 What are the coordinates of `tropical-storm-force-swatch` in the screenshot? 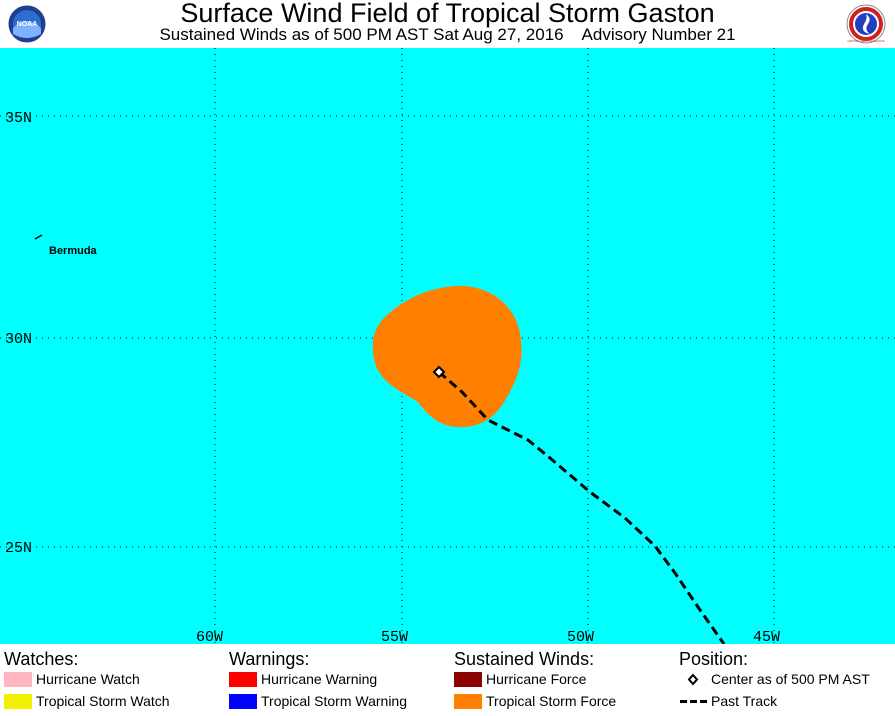 It's located at (468, 701).